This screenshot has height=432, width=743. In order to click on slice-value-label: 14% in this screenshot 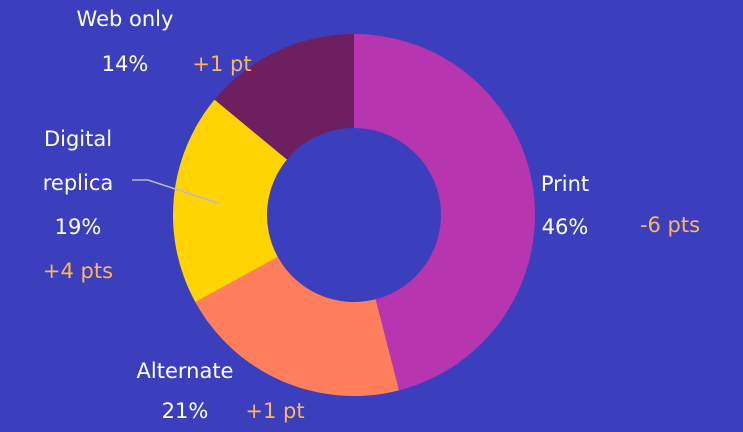, I will do `click(125, 64)`.